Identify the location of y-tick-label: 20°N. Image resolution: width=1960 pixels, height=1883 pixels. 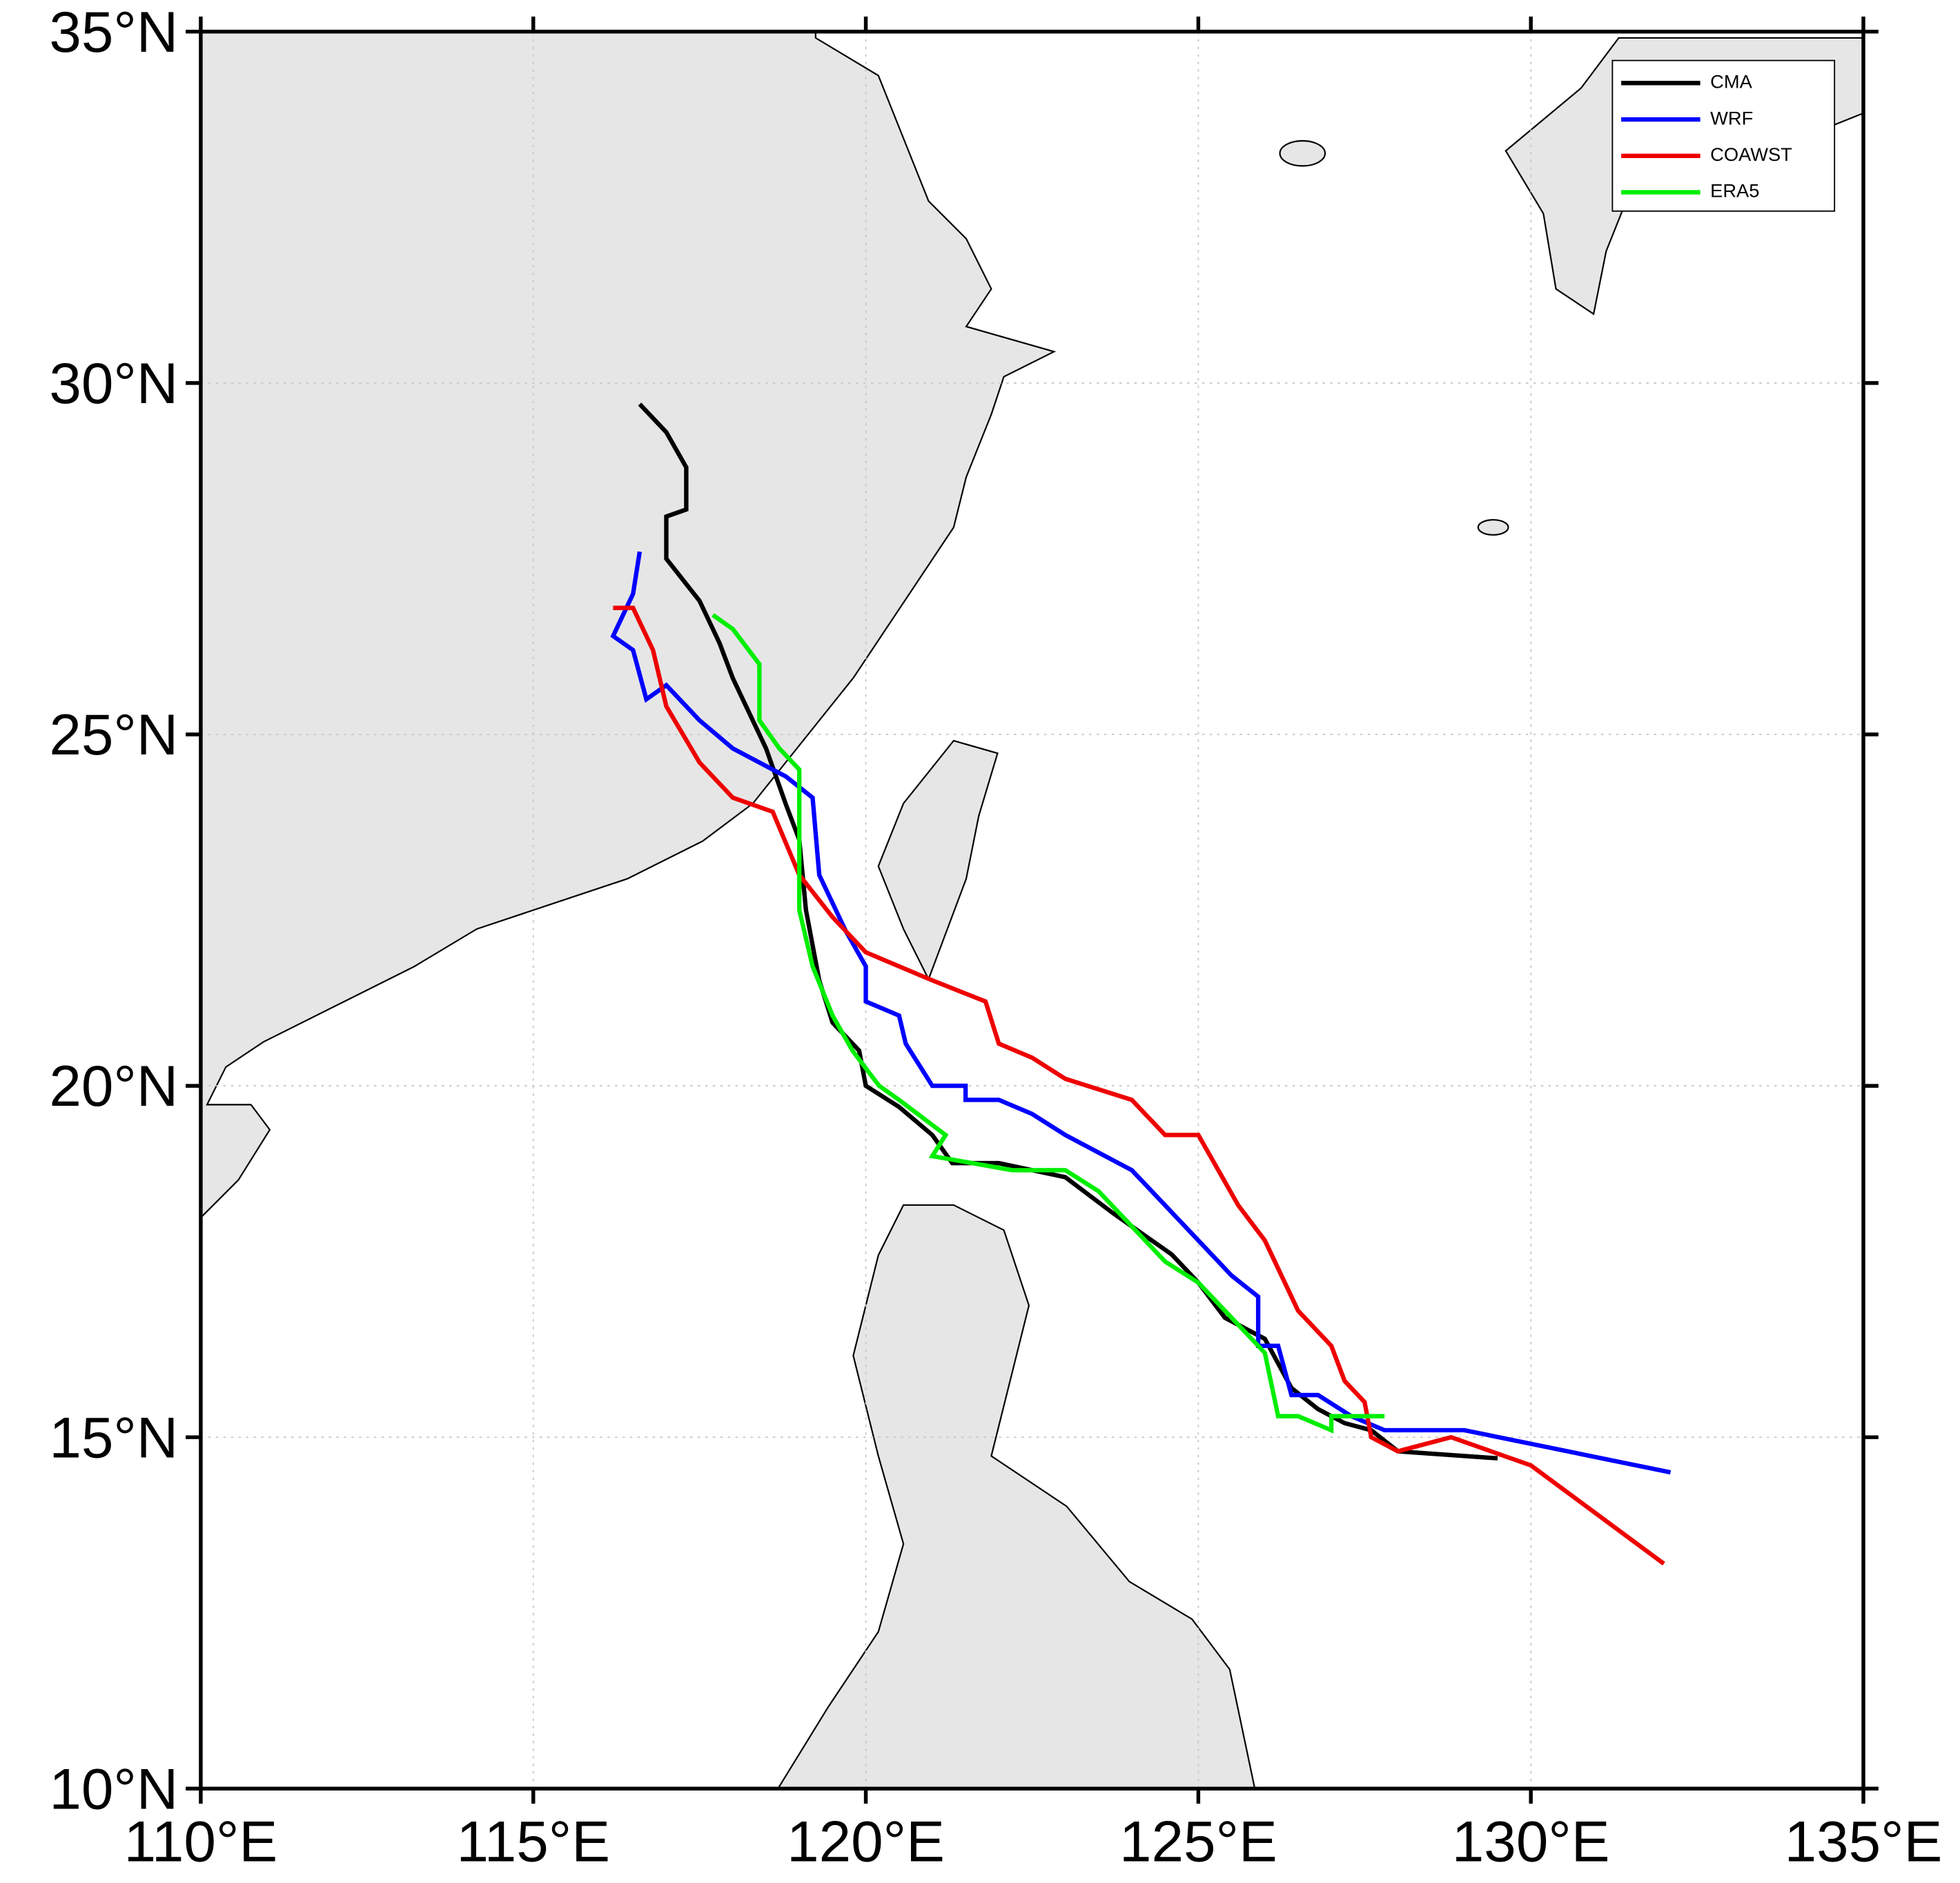
(113, 1085).